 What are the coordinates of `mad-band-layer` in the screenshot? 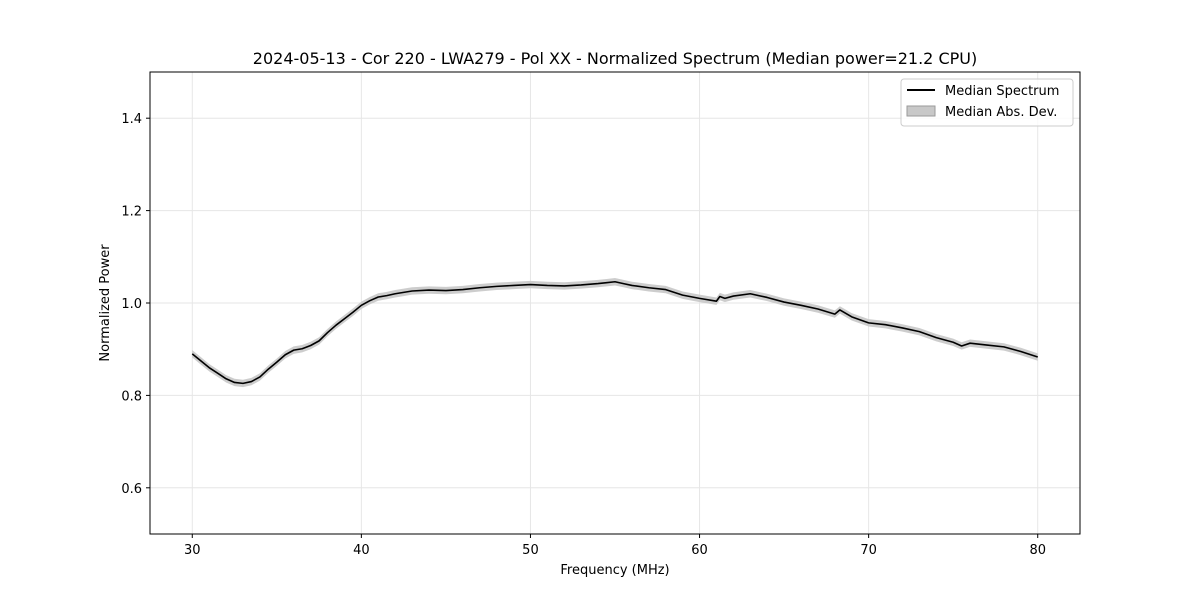 It's located at (615, 333).